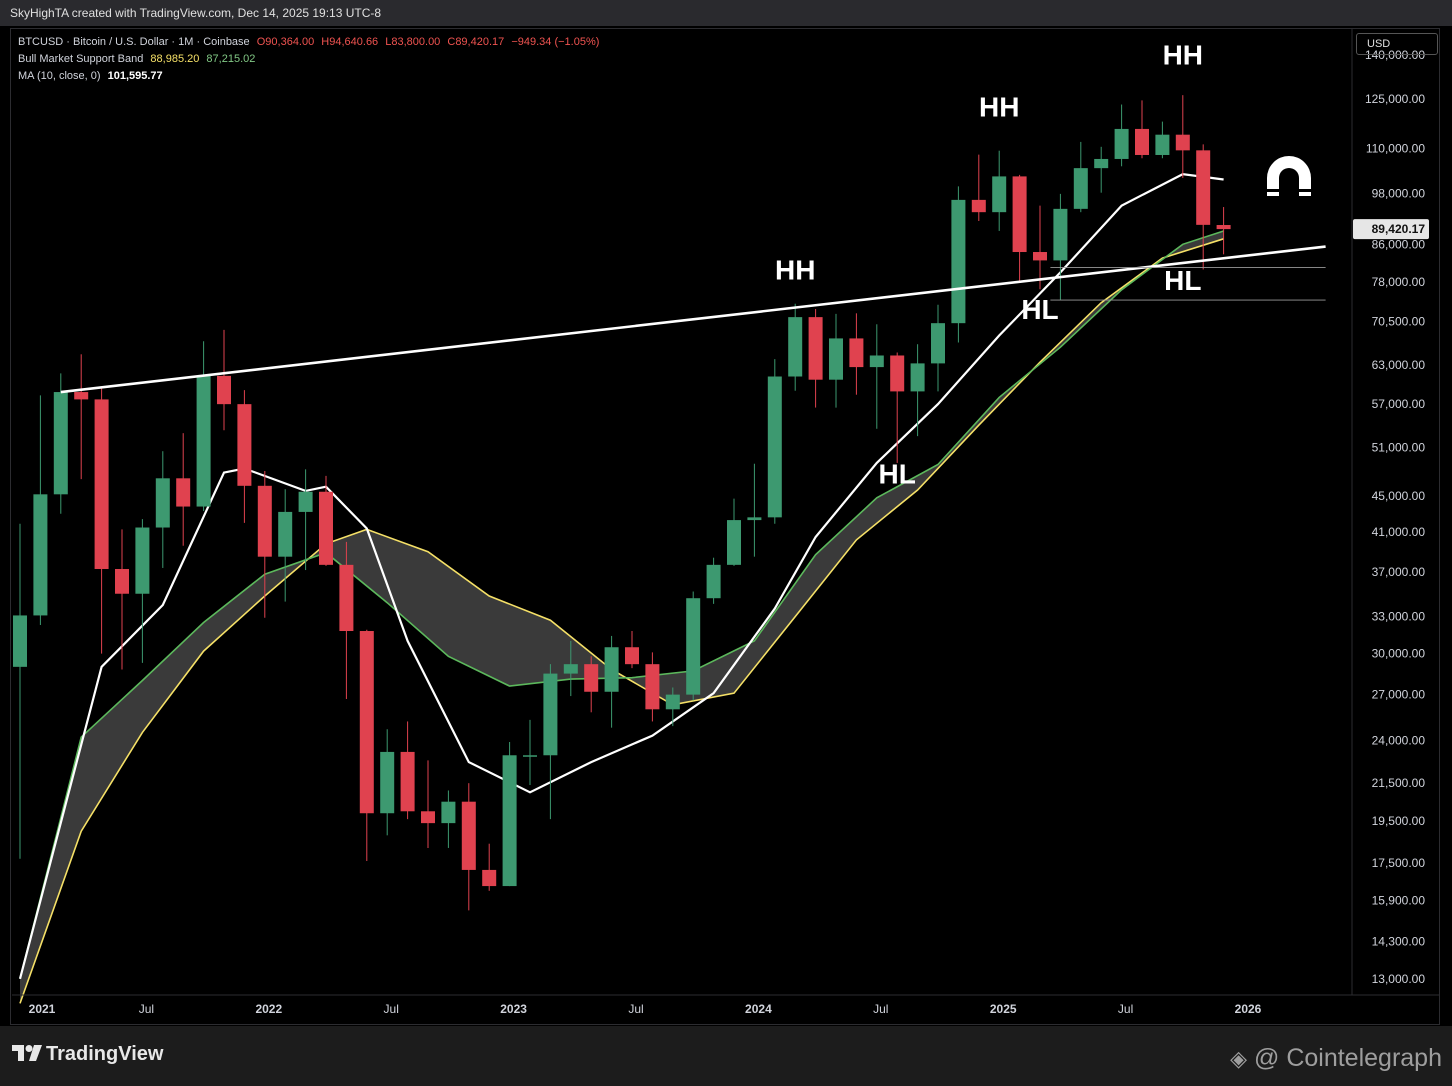 The width and height of the screenshot is (1452, 1086). What do you see at coordinates (1399, 229) in the screenshot?
I see `last-price-label: 89,420.17` at bounding box center [1399, 229].